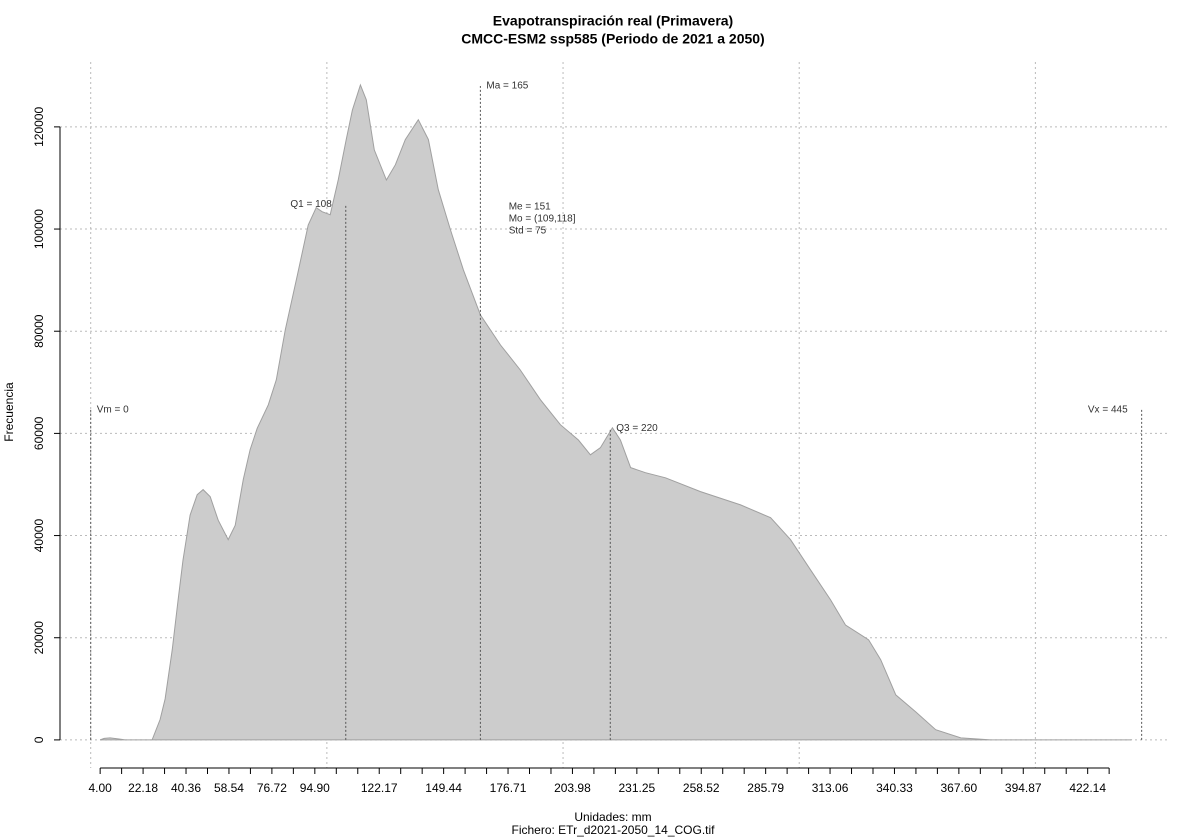  Describe the element at coordinates (572, 788) in the screenshot. I see `x-tick-label: 203.98` at that location.